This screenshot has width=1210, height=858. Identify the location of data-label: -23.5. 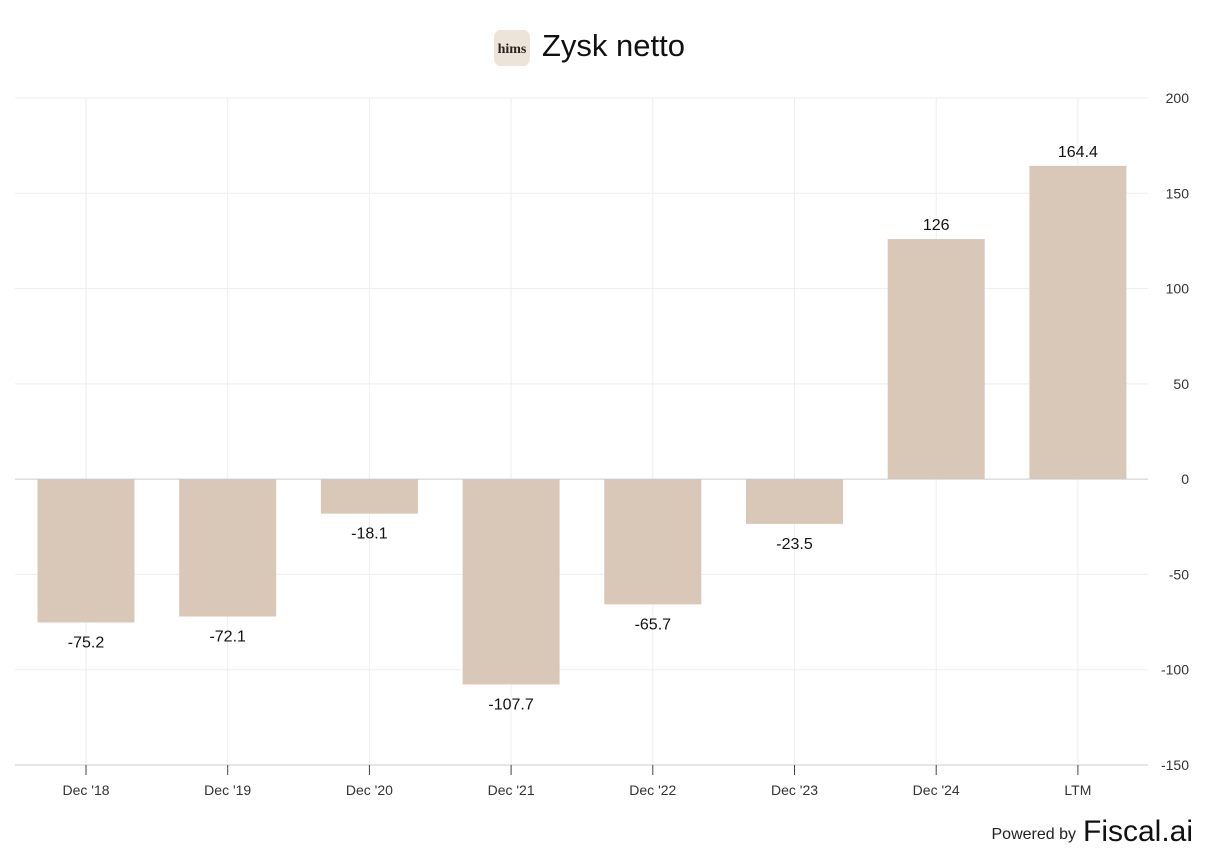
(794, 544).